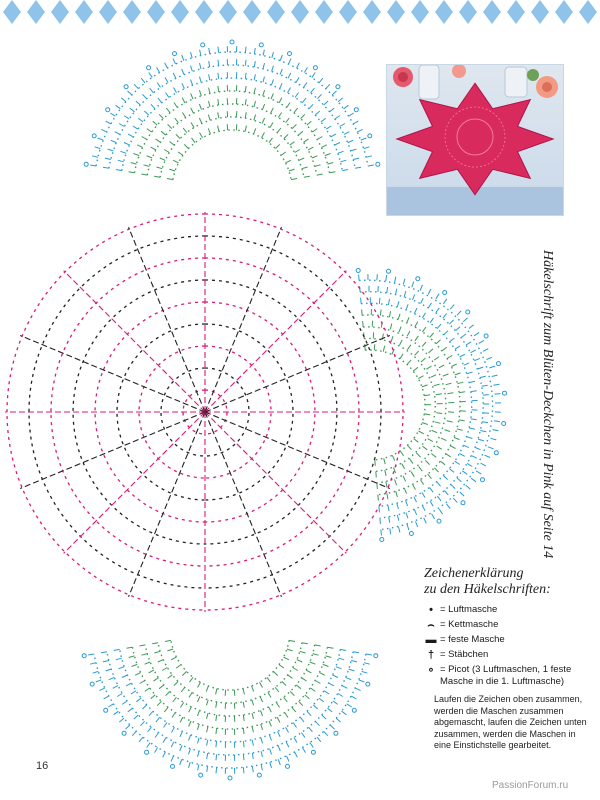 Image resolution: width=600 pixels, height=800 pixels. What do you see at coordinates (475, 139) in the screenshot?
I see `doily-star-shape` at bounding box center [475, 139].